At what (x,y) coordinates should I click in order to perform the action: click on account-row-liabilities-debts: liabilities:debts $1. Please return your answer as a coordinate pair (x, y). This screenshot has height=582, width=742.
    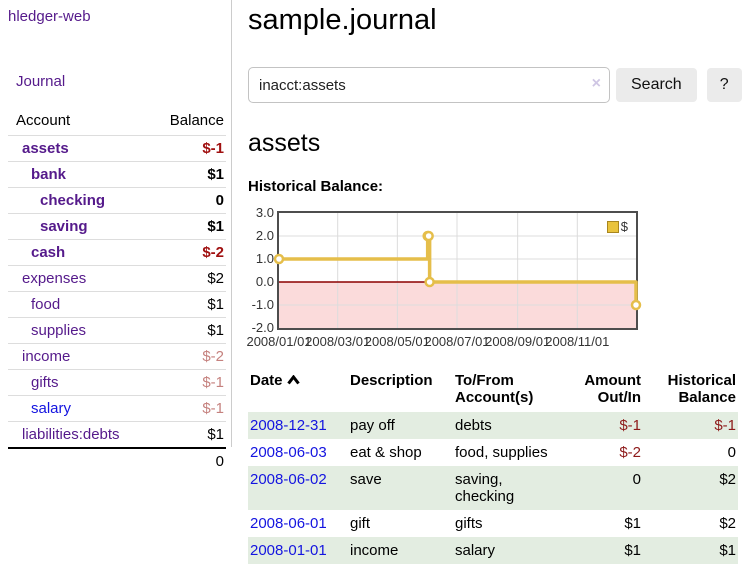
    Looking at the image, I should click on (117, 434).